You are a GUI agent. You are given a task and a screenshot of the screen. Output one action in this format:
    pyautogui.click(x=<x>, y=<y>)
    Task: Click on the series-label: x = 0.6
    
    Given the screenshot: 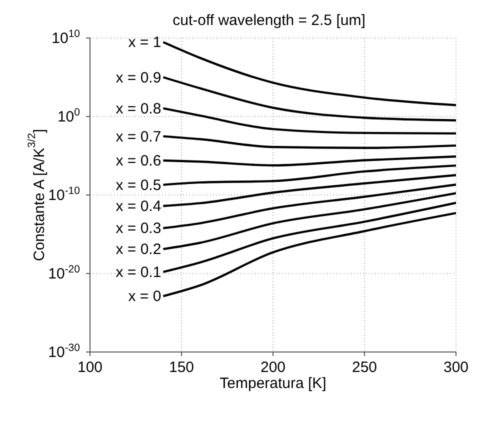 What is the action you would take?
    pyautogui.click(x=139, y=161)
    